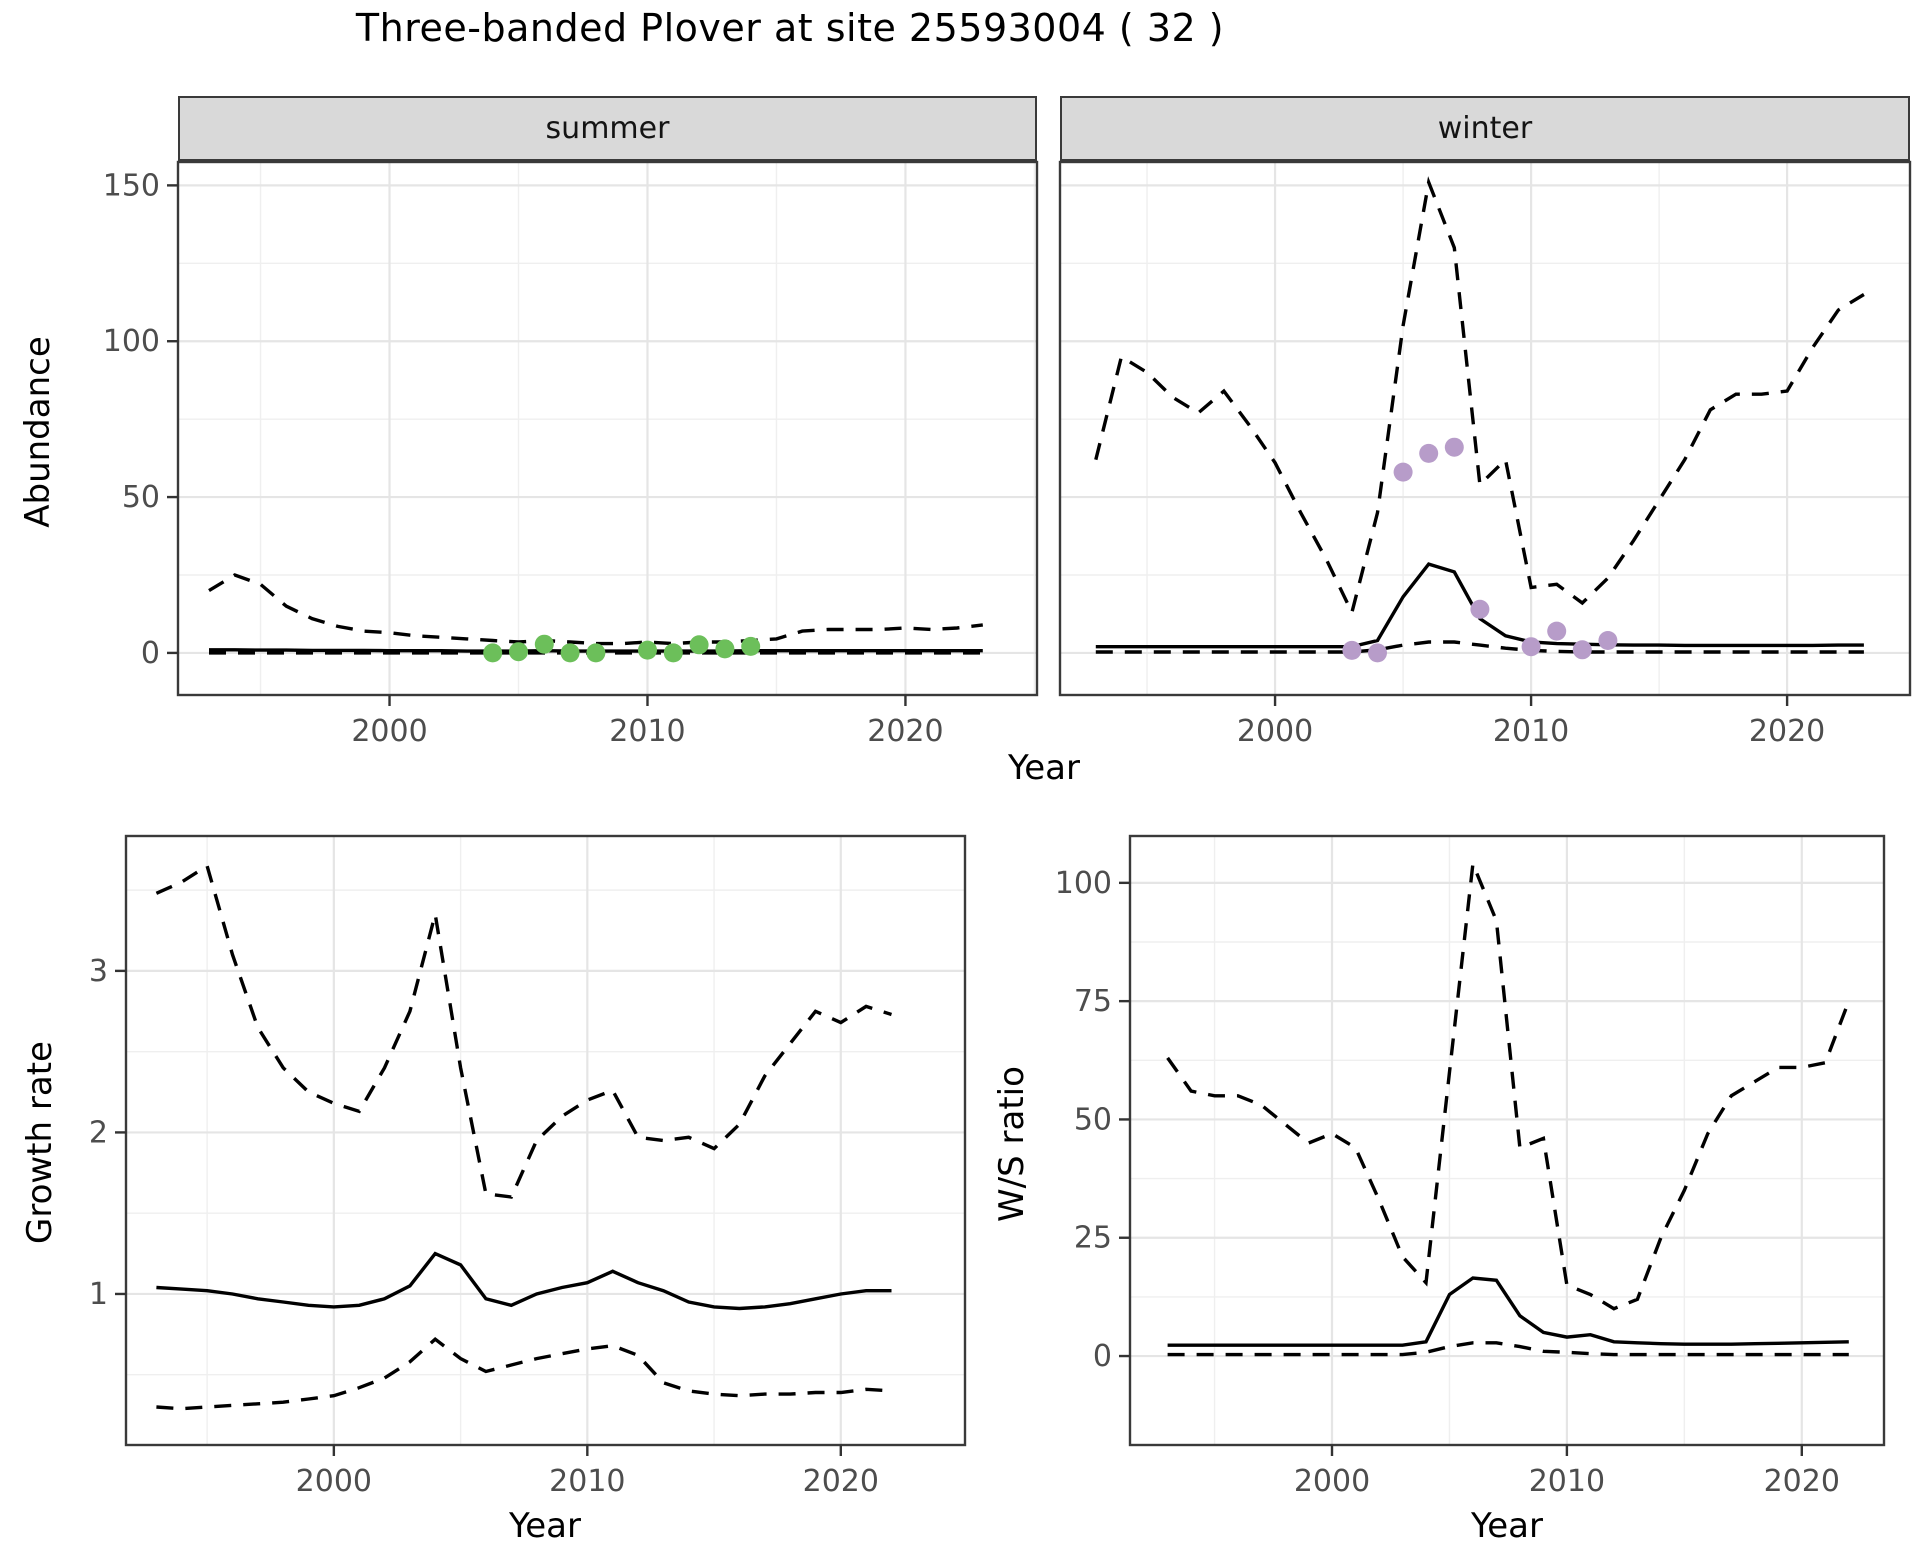 The height and width of the screenshot is (1560, 1920). Describe the element at coordinates (98, 1132) in the screenshot. I see `y-tick-label: 2` at that location.